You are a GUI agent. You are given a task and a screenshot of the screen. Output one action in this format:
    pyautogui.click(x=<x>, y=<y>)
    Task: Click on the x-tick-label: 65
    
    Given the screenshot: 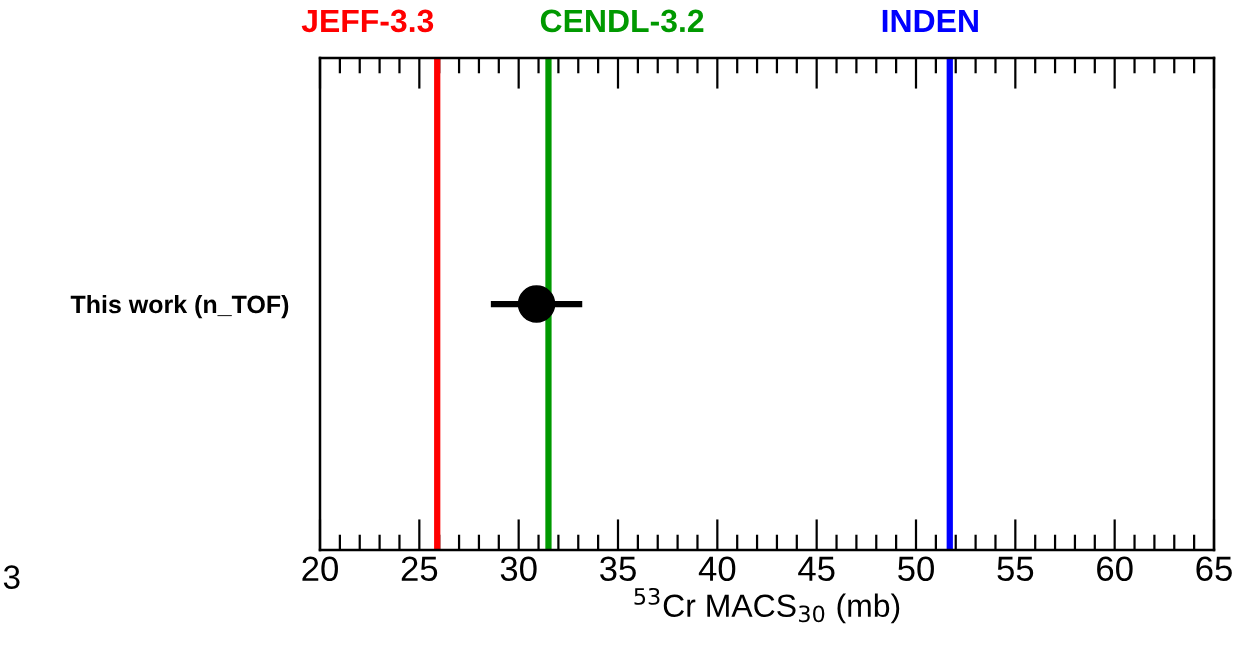 What is the action you would take?
    pyautogui.click(x=1214, y=569)
    